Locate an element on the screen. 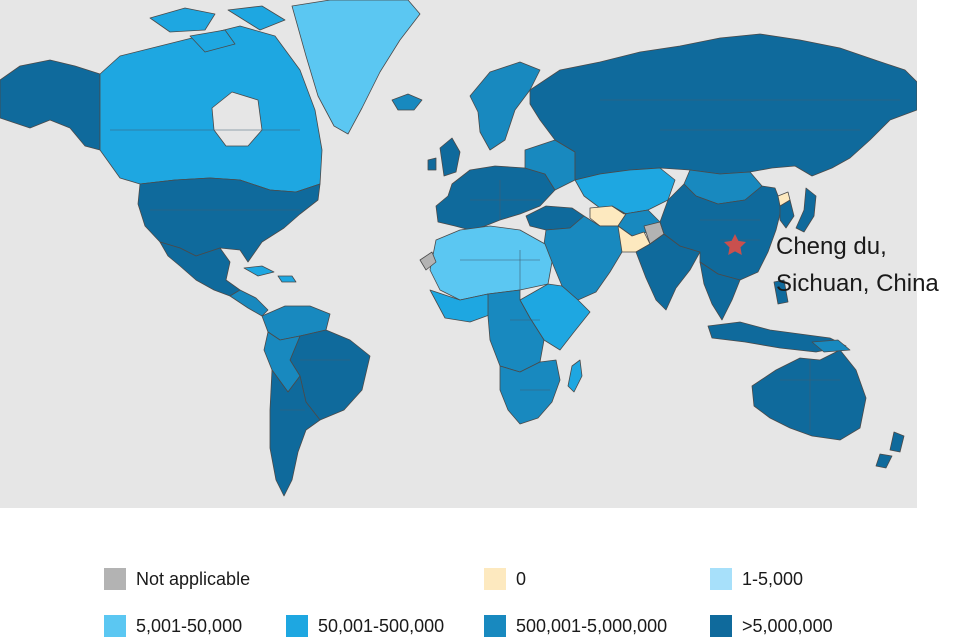 Image resolution: width=965 pixels, height=639 pixels. region-greenland is located at coordinates (356, 67).